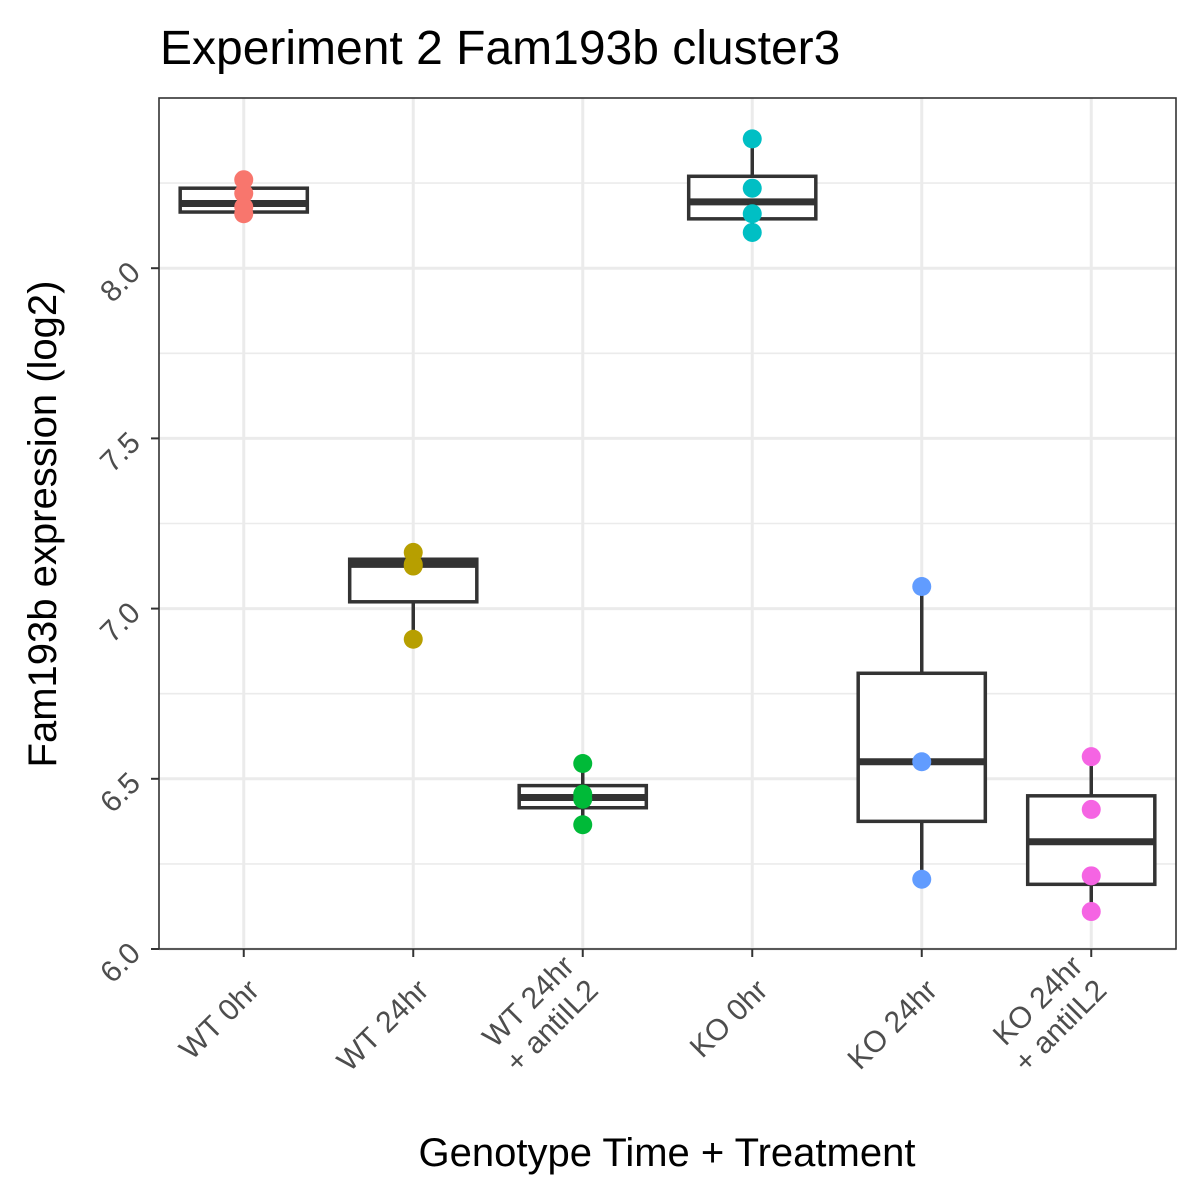  Describe the element at coordinates (500, 48) in the screenshot. I see `chart-title: Experiment 2 Fam193b cluster3` at that location.